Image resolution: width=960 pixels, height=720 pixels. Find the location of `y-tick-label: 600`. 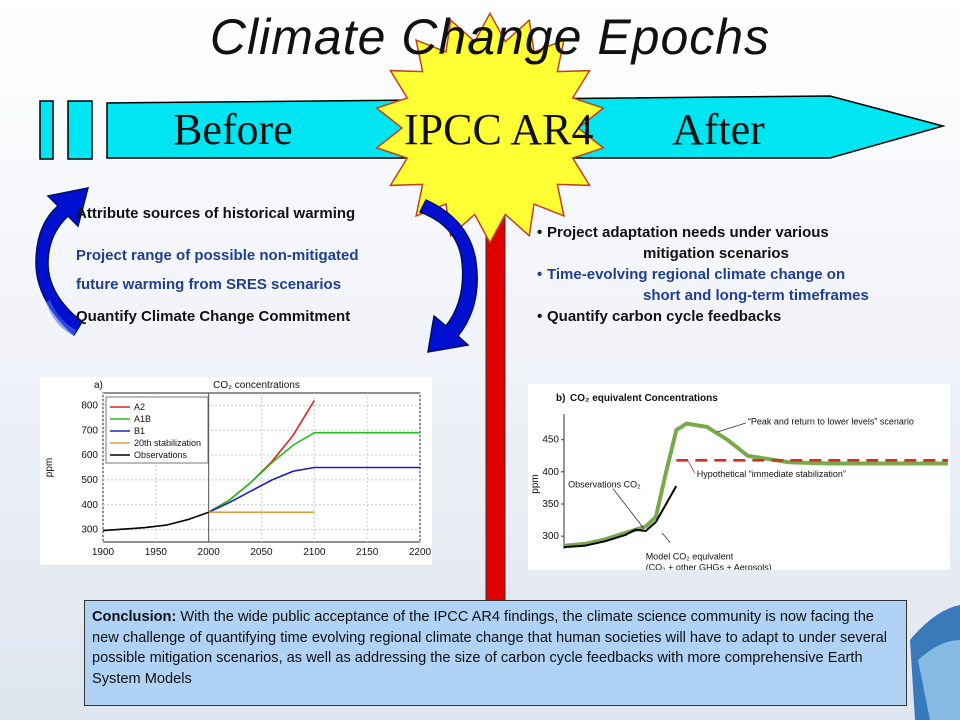

y-tick-label: 600 is located at coordinates (89, 455).